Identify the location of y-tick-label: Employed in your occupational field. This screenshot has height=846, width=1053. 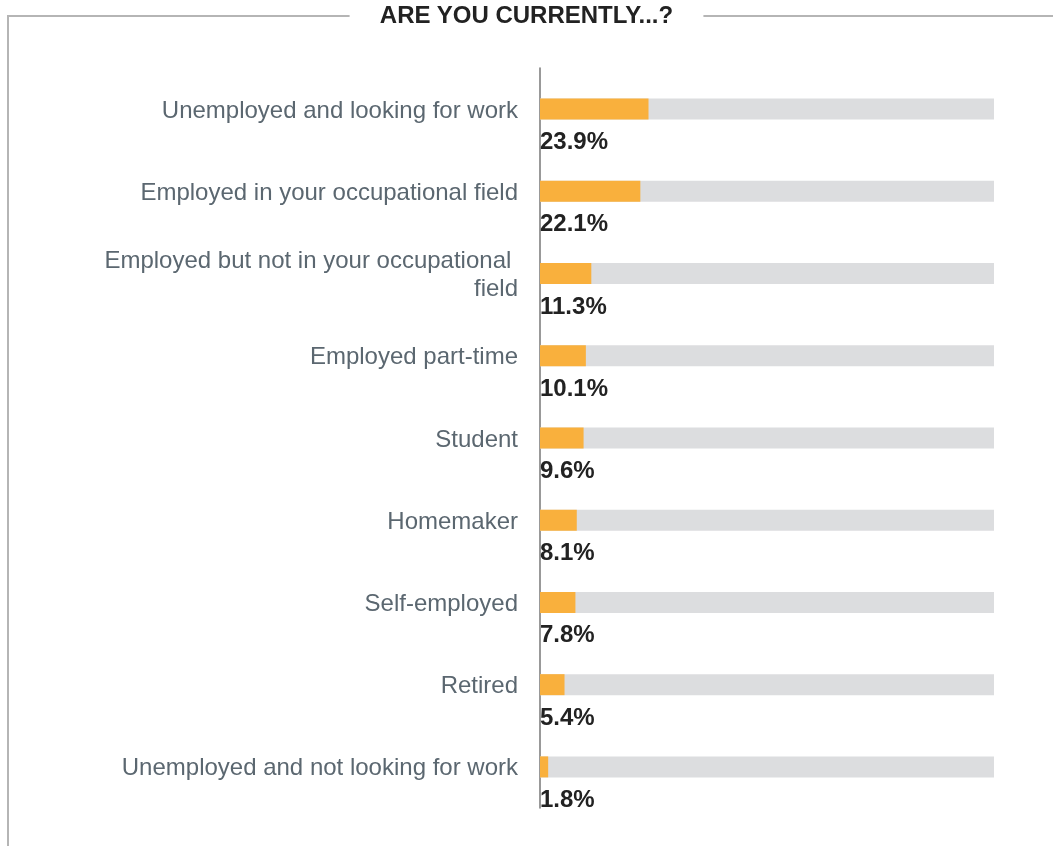
(329, 191).